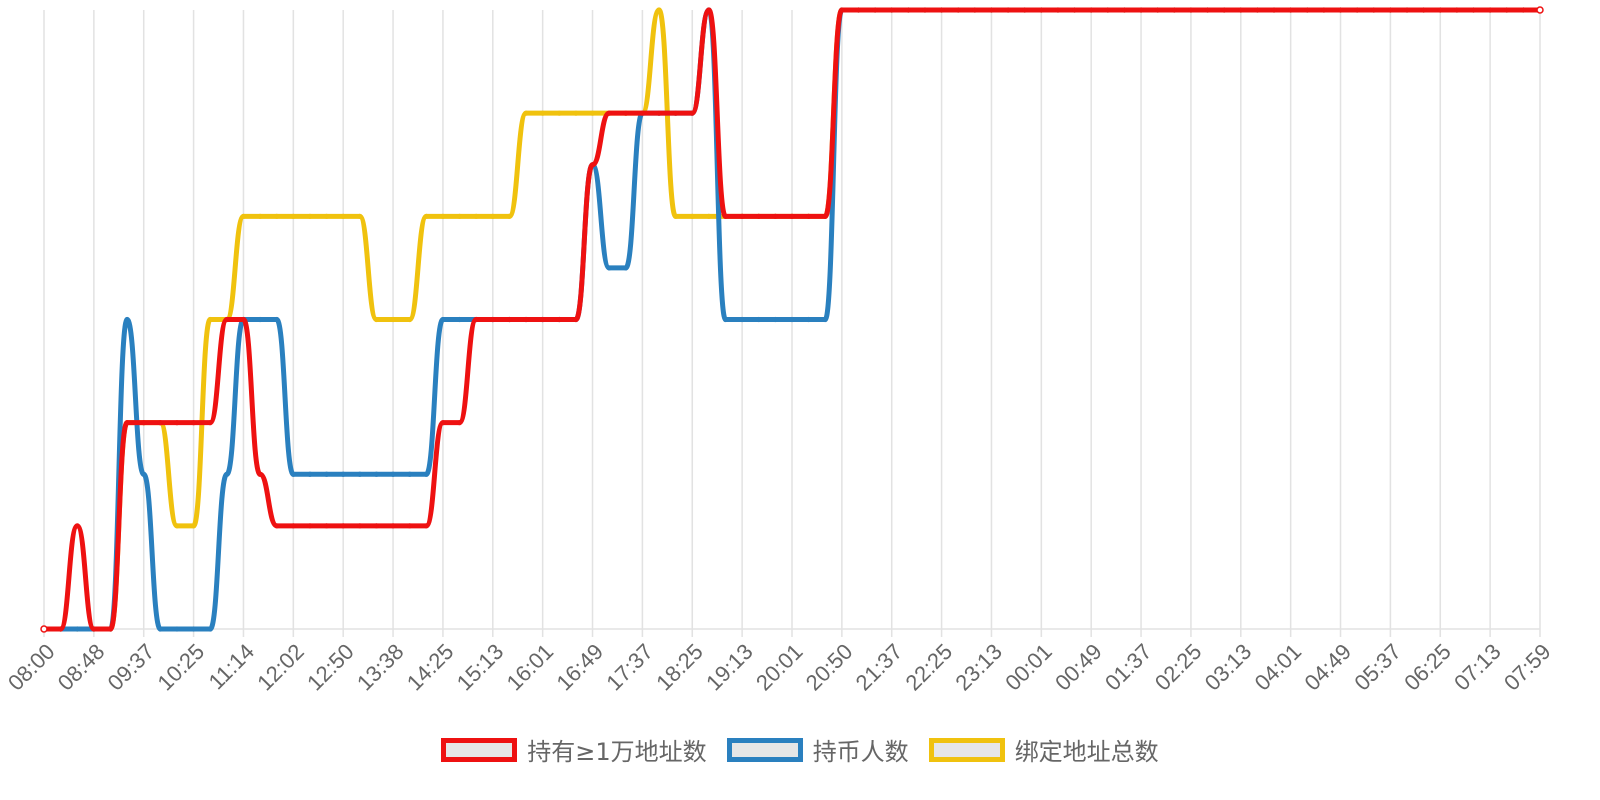 This screenshot has height=800, width=1600. What do you see at coordinates (629, 667) in the screenshot?
I see `x-tick-label: 17:37` at bounding box center [629, 667].